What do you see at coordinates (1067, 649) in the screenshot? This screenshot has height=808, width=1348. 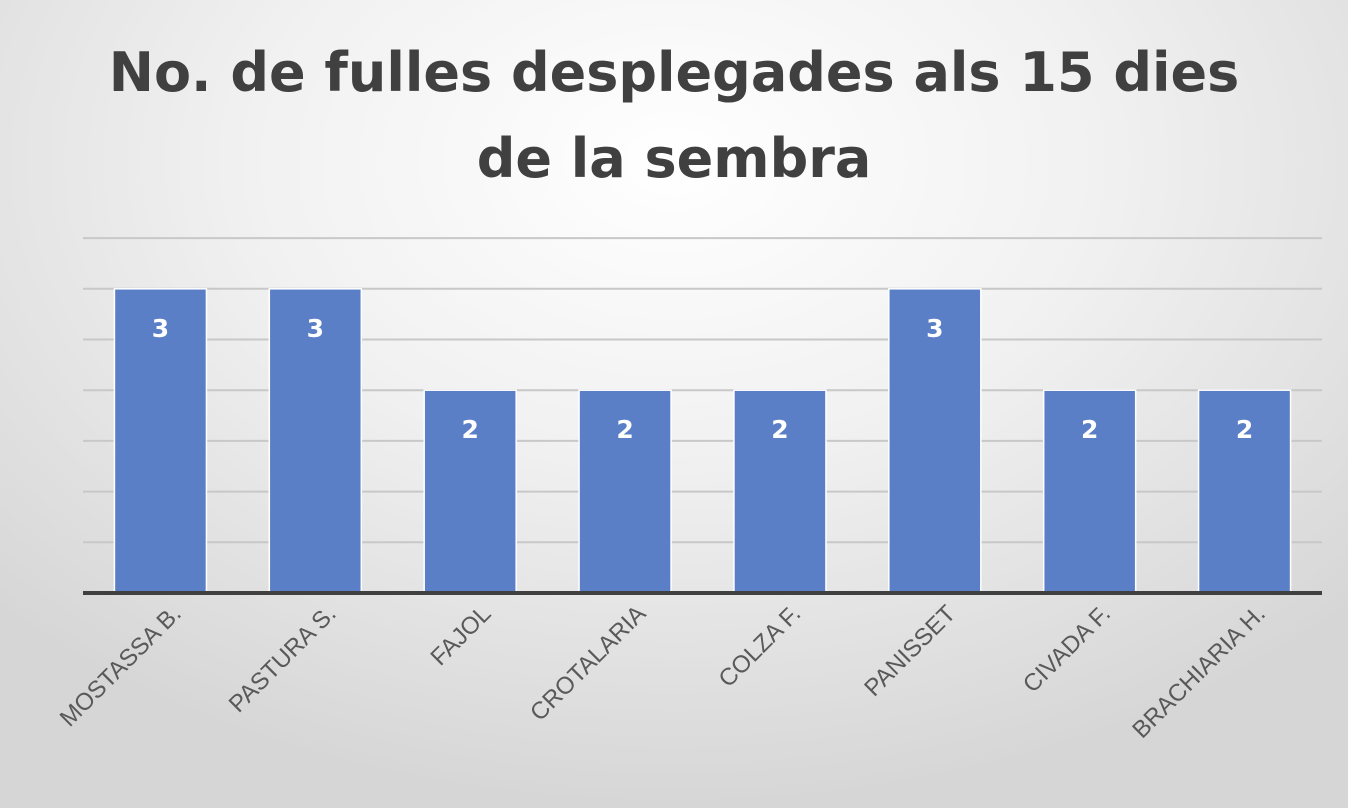 I see `category-label-6: CIVADA F.` at bounding box center [1067, 649].